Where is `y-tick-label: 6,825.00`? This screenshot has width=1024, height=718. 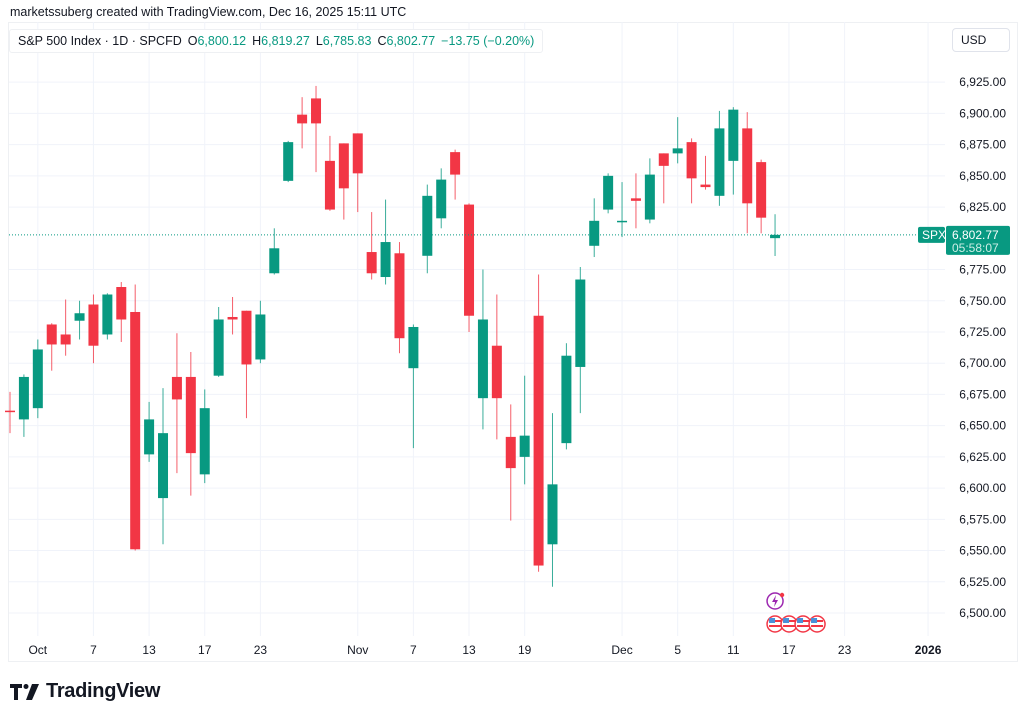
y-tick-label: 6,825.00 is located at coordinates (982, 207).